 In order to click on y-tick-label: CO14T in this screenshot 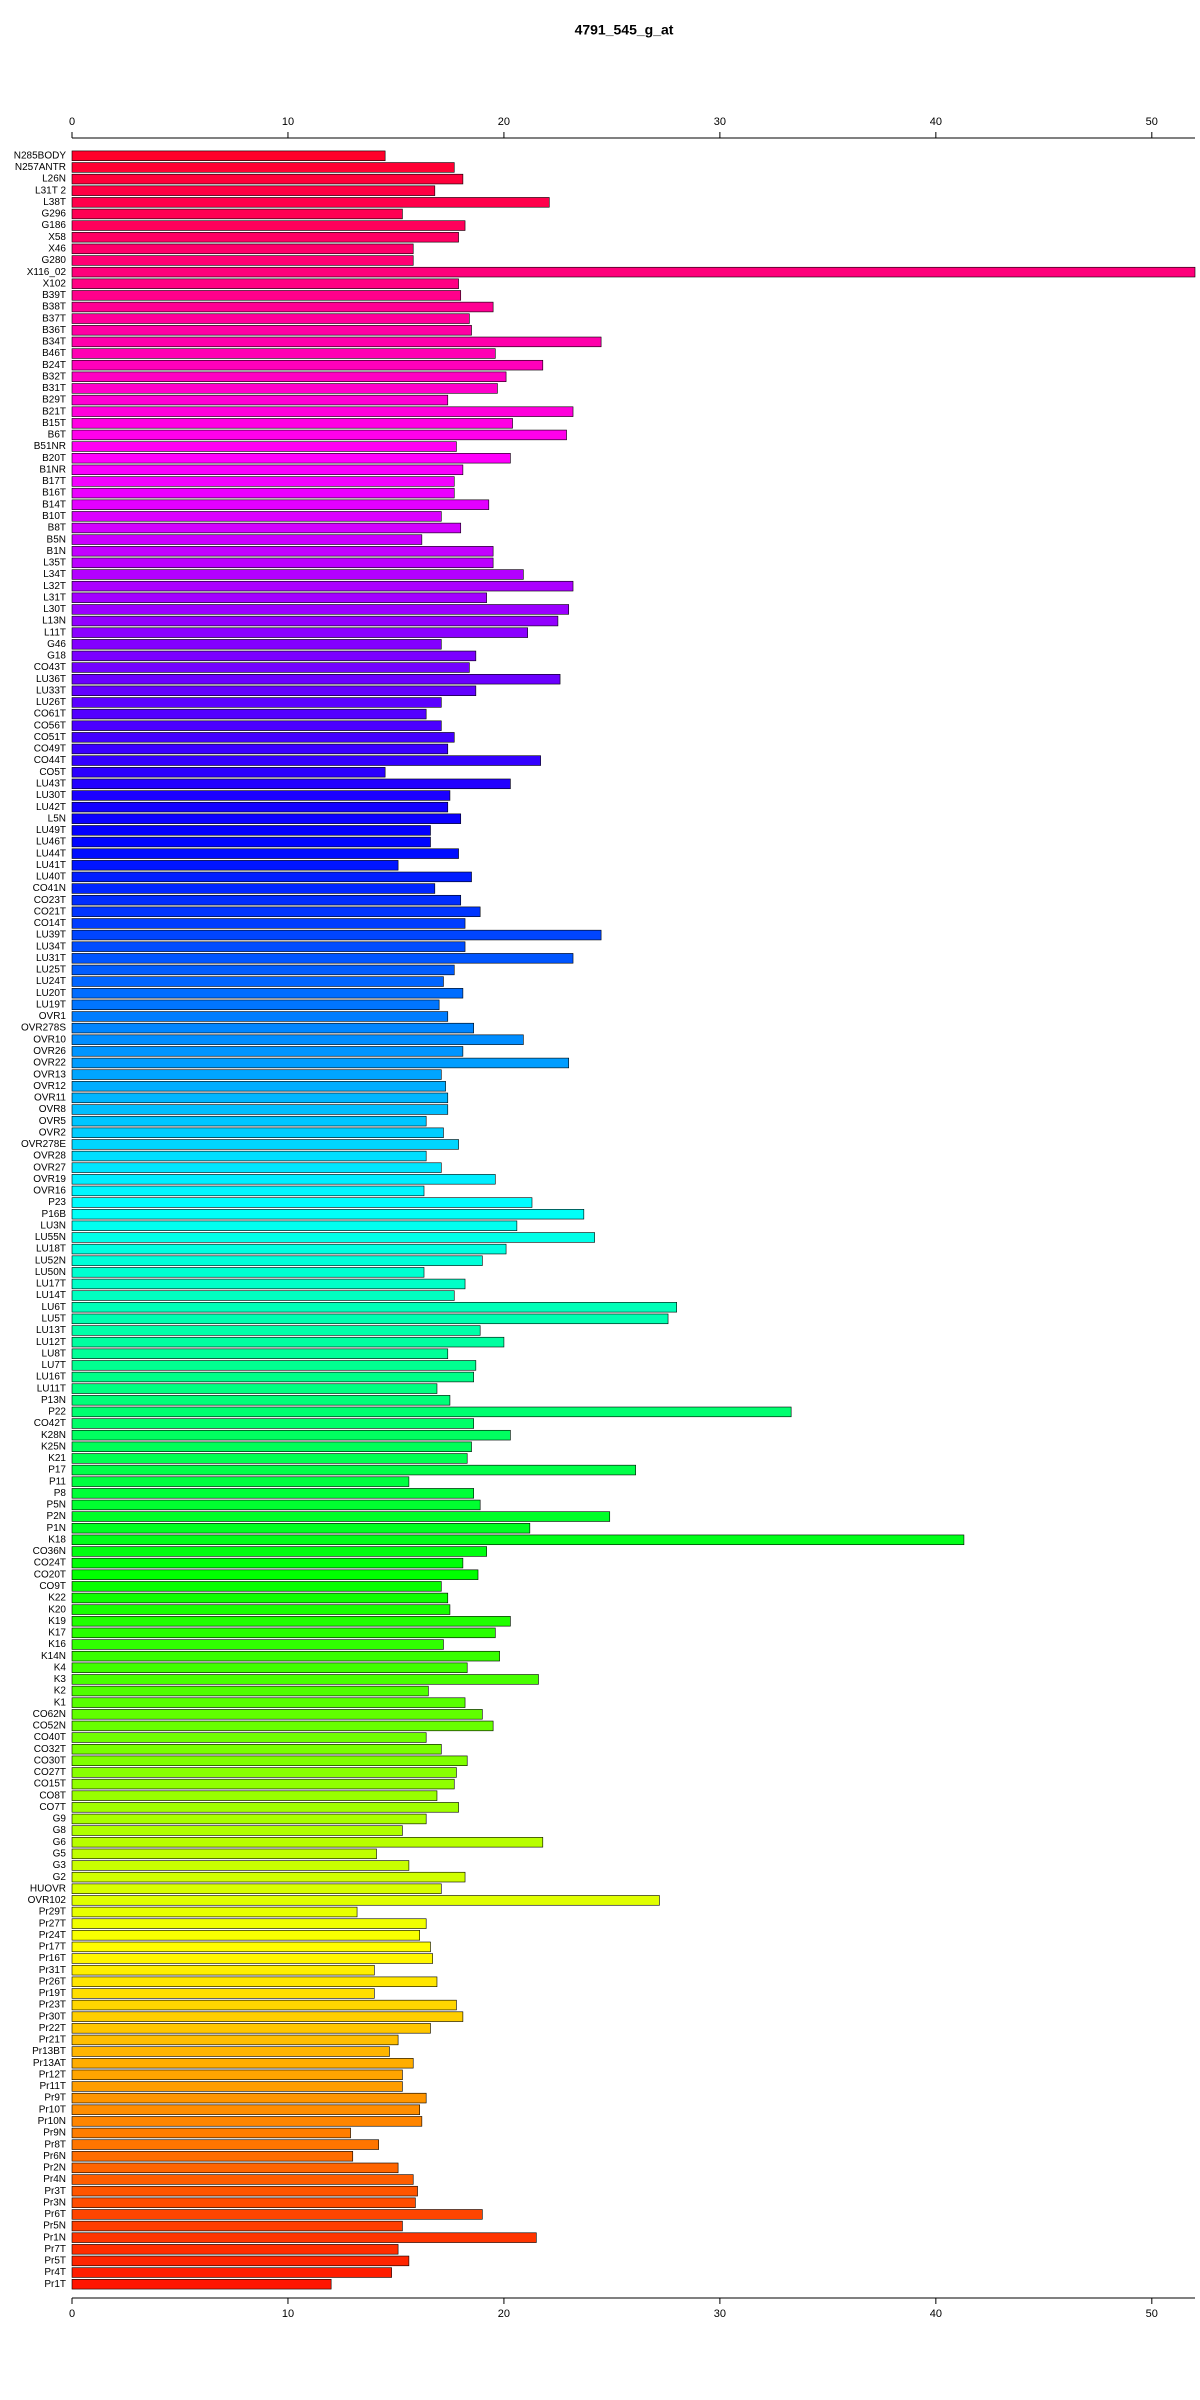, I will do `click(50, 923)`.